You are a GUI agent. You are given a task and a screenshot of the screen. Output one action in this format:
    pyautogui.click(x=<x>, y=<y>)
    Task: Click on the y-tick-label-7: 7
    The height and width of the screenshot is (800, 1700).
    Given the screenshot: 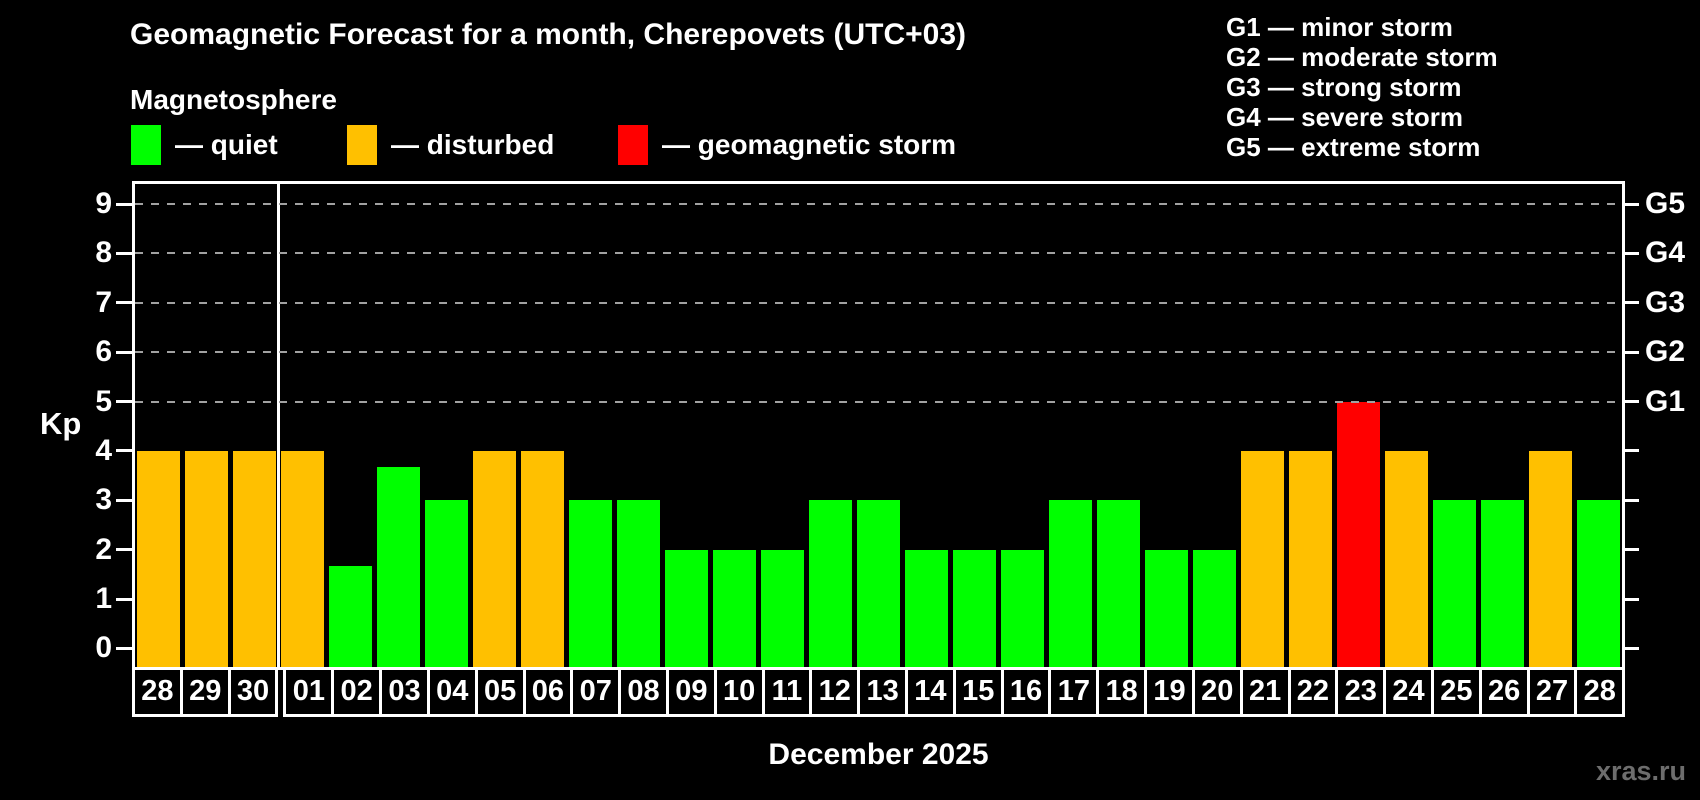 What is the action you would take?
    pyautogui.click(x=103, y=302)
    